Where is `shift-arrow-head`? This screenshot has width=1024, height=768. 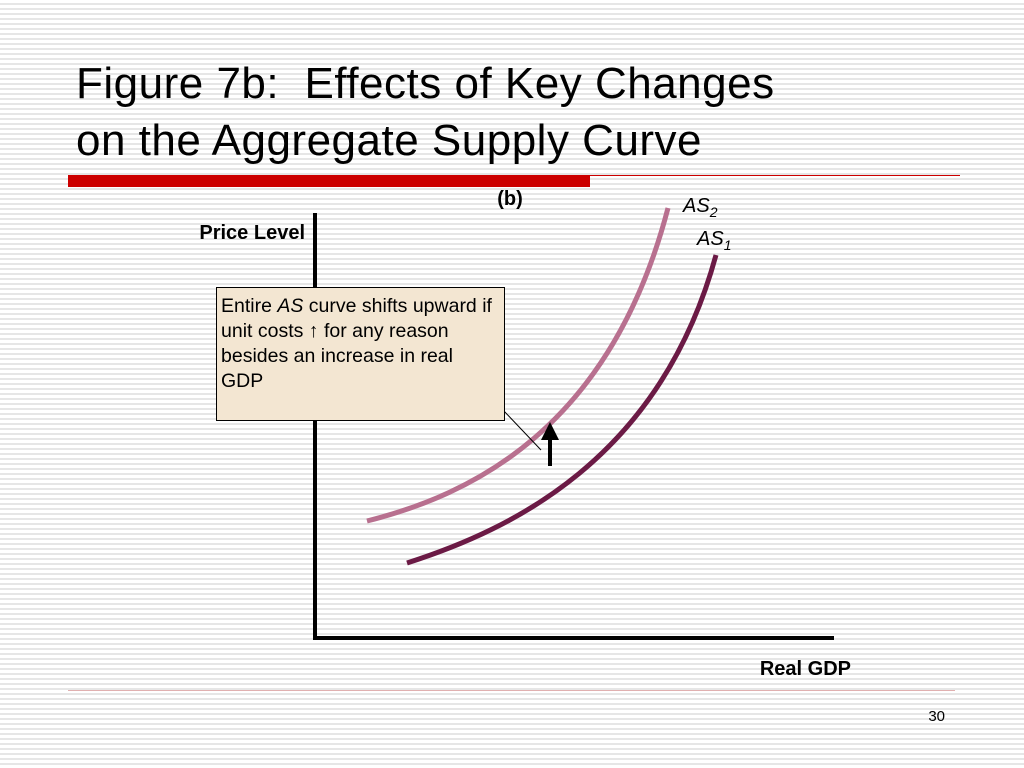 shift-arrow-head is located at coordinates (550, 431).